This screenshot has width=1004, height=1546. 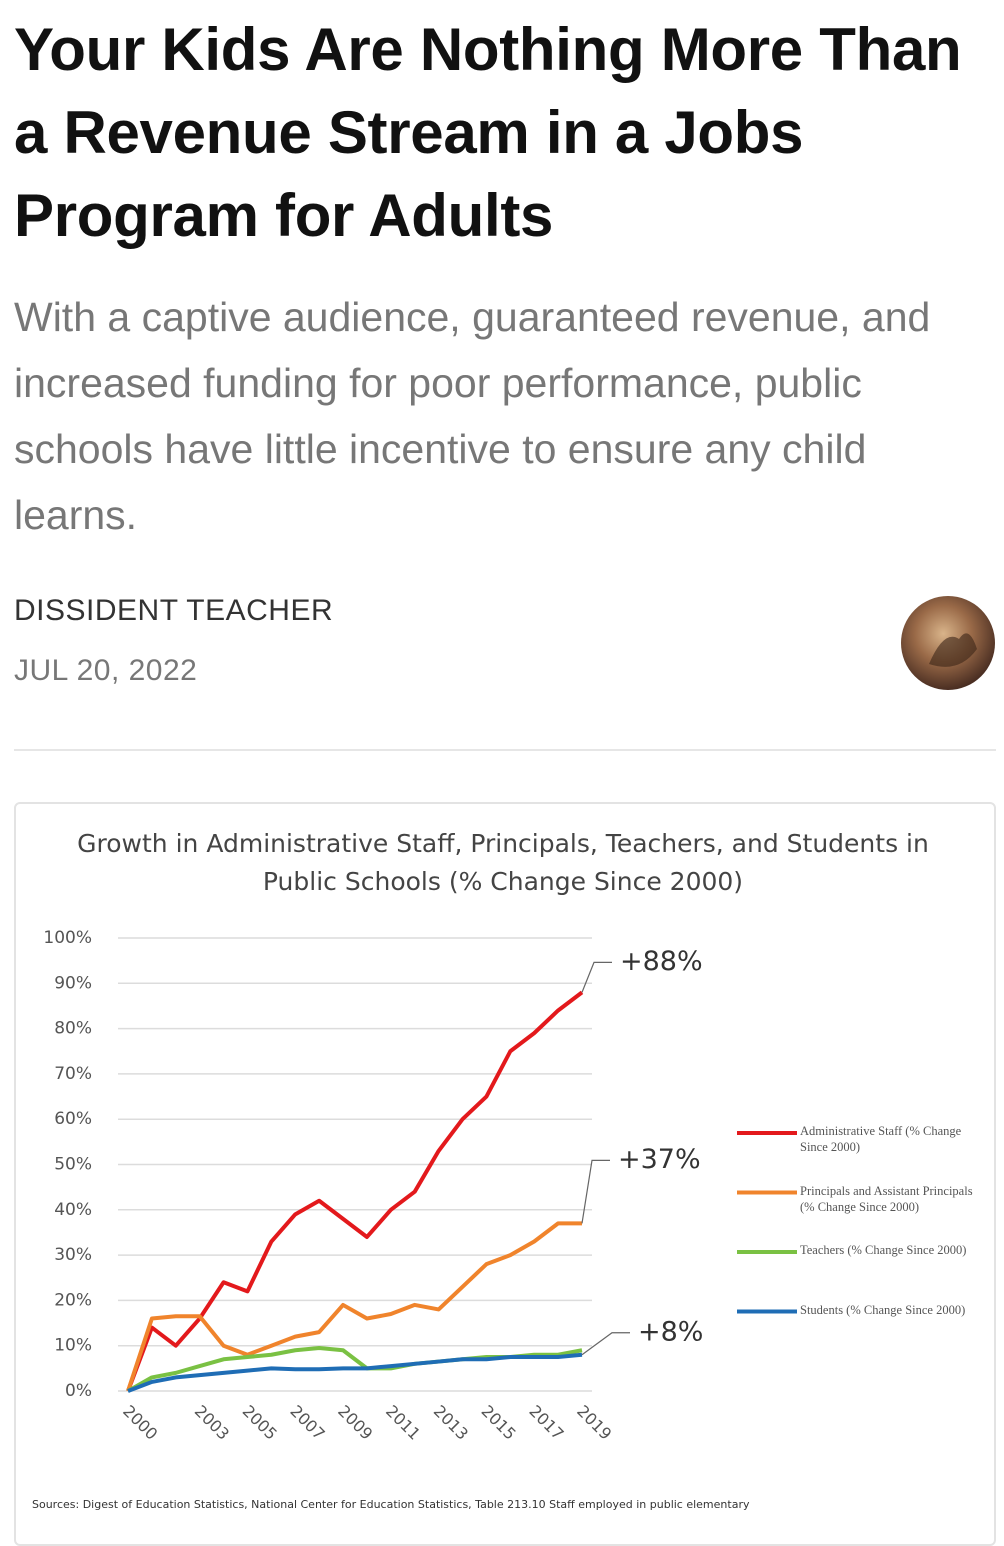 I want to click on y-tick-label: 70%, so click(x=73, y=1074).